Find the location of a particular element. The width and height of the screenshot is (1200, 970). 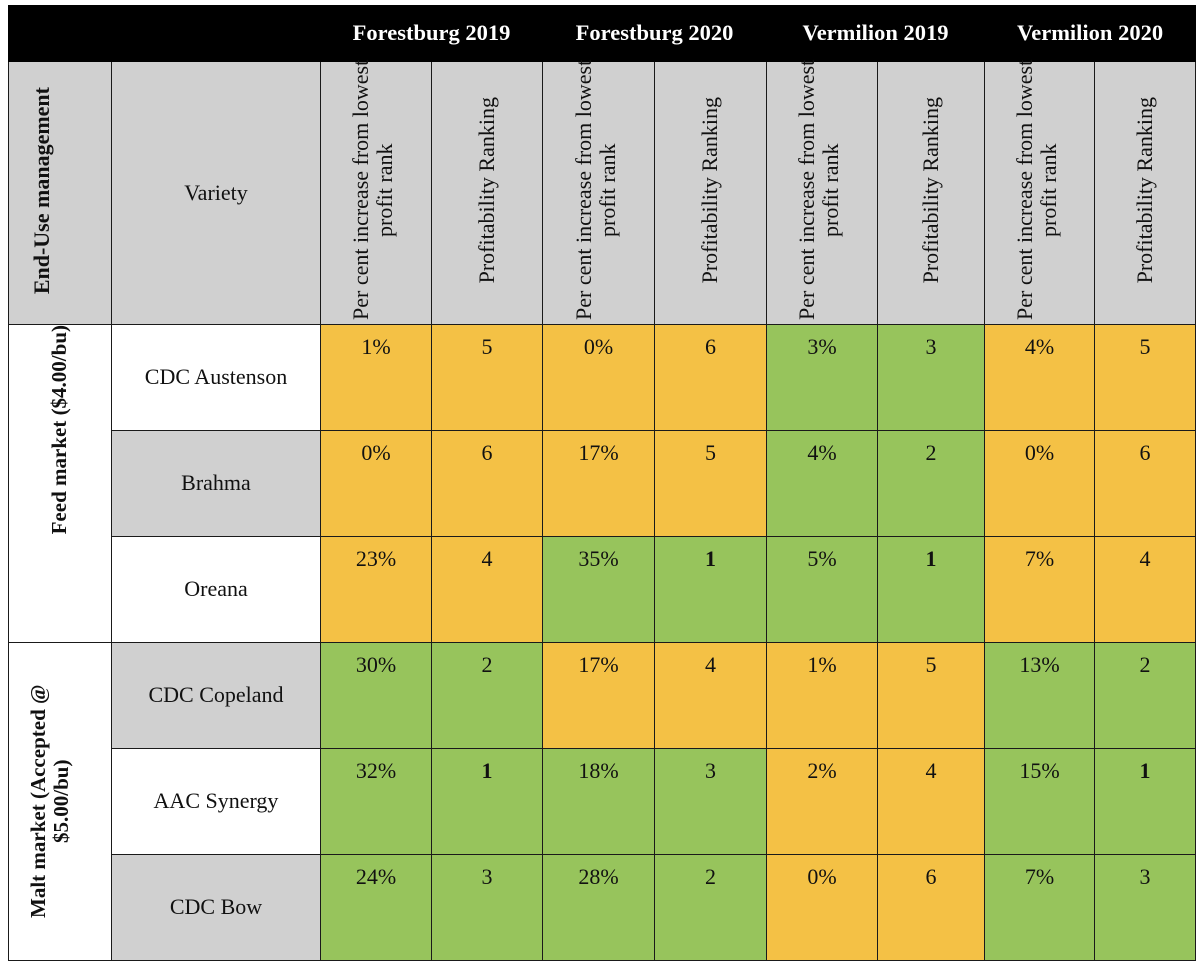

table-row: CDC Bow 24% 3 28% 2 0% 6 7% 3 is located at coordinates (603, 907).